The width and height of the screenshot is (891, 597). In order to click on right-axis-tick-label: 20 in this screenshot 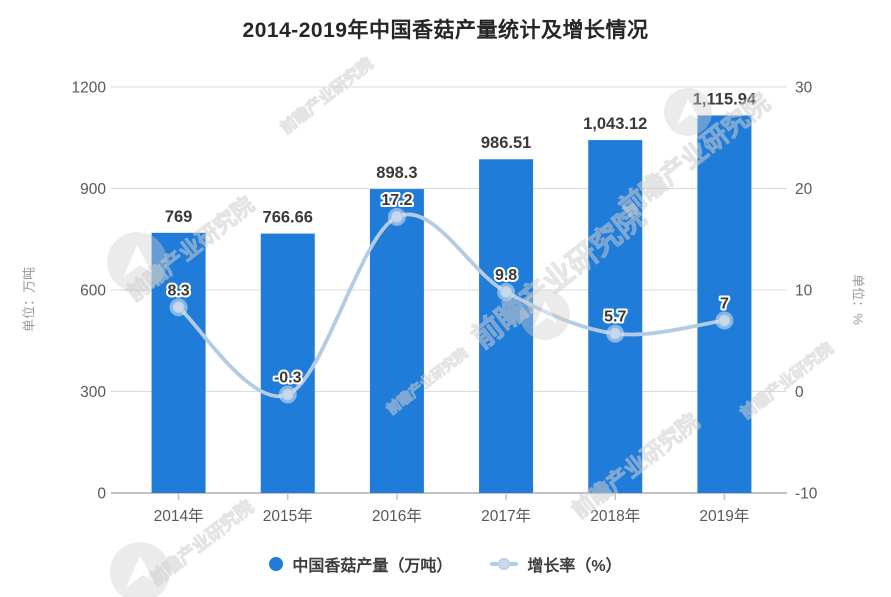, I will do `click(804, 189)`.